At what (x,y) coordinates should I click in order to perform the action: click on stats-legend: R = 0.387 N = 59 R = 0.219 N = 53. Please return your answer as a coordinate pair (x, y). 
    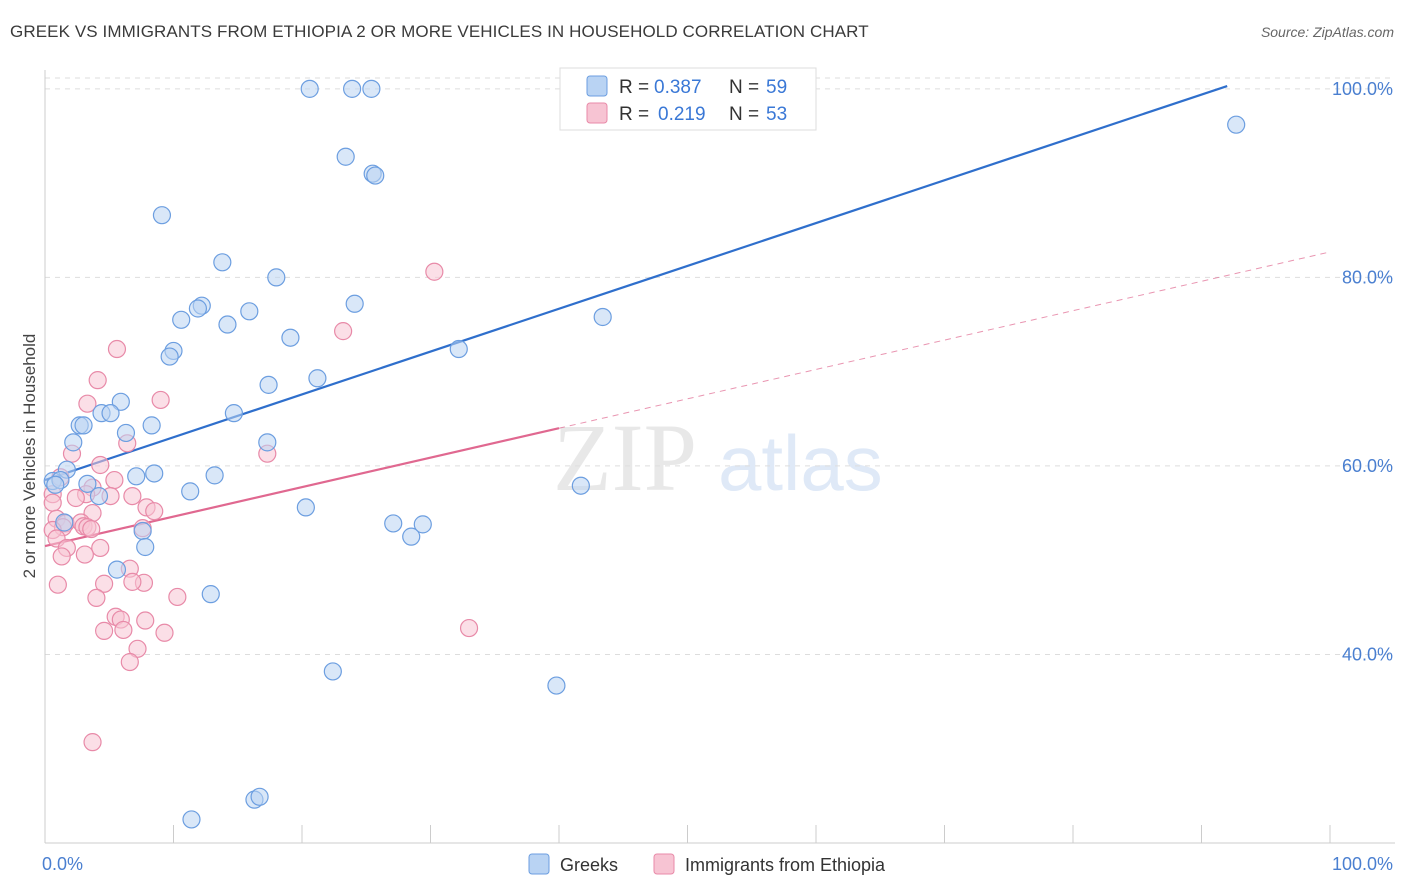
    Looking at the image, I should click on (688, 99).